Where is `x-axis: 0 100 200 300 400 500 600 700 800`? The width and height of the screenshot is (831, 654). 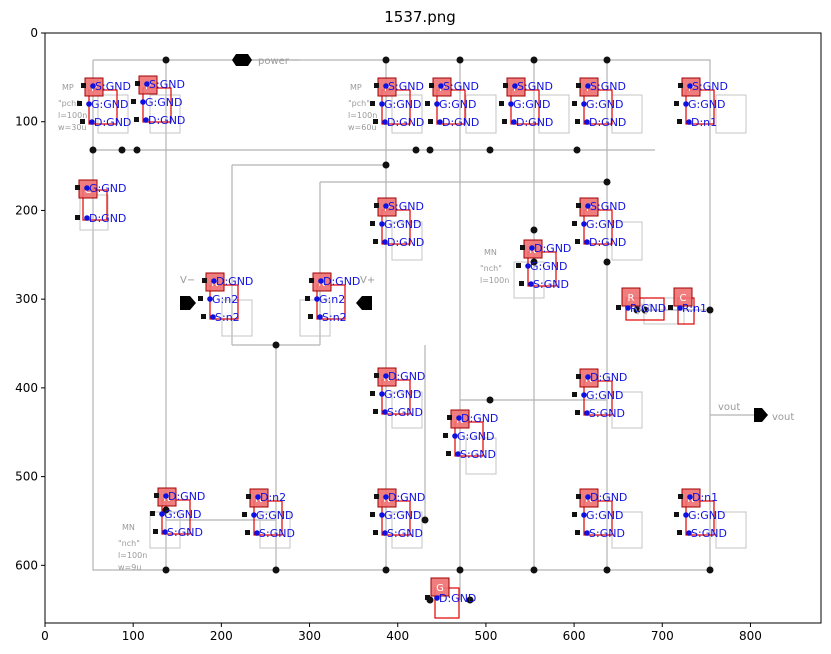
x-axis: 0 100 200 300 400 500 600 700 800 is located at coordinates (401, 633).